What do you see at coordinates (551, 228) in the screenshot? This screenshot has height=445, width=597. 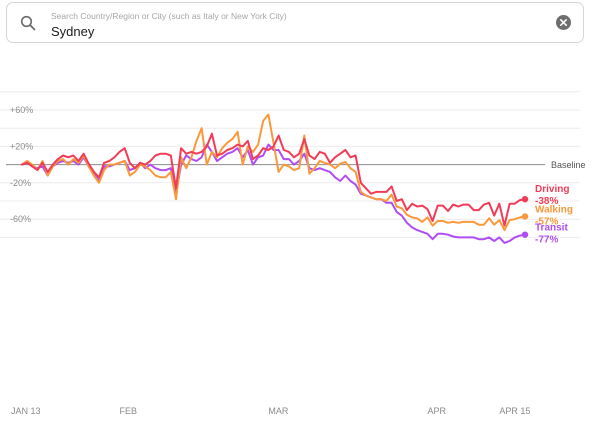 I see `series-name-transit: Transit` at bounding box center [551, 228].